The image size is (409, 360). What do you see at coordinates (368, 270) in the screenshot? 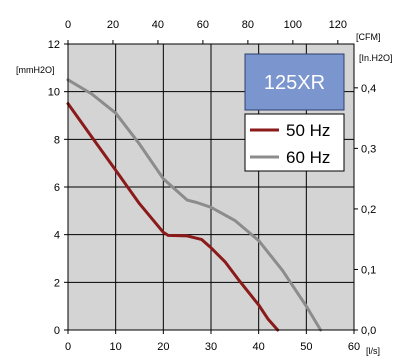
I see `y-right-tick-label: 0,1` at bounding box center [368, 270].